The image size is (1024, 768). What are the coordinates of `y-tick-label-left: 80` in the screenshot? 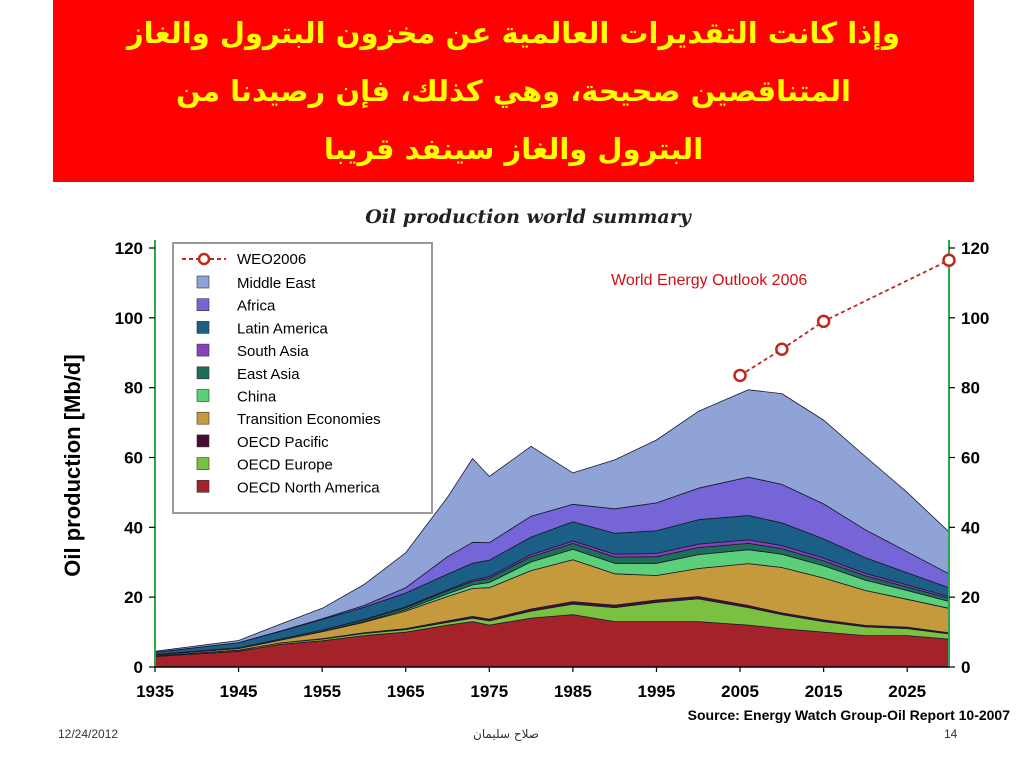 It's located at (133, 388).